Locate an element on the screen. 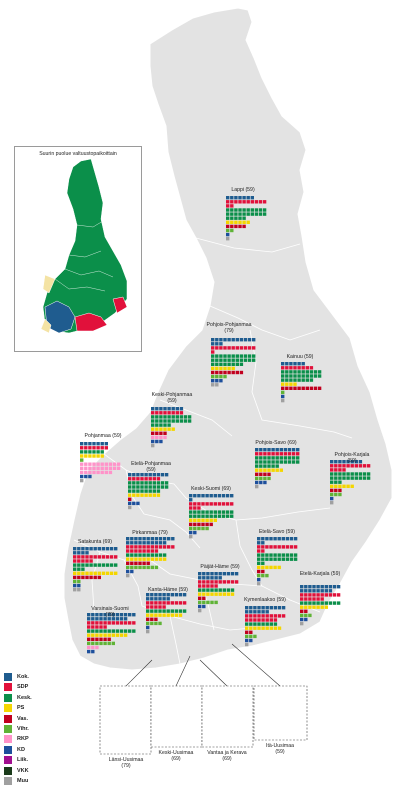  legend-item: VKK is located at coordinates (24, 771).